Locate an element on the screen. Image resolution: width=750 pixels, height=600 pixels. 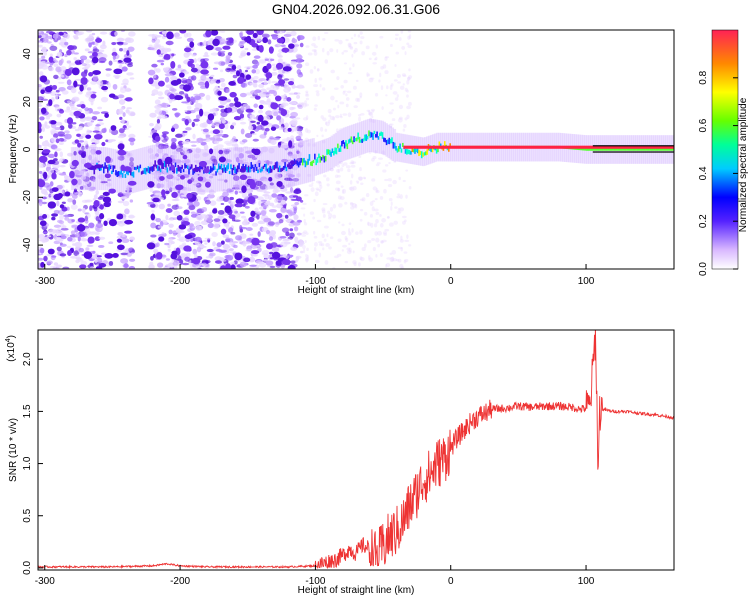
spectrogram-ridge-peak is located at coordinates (538, 147).